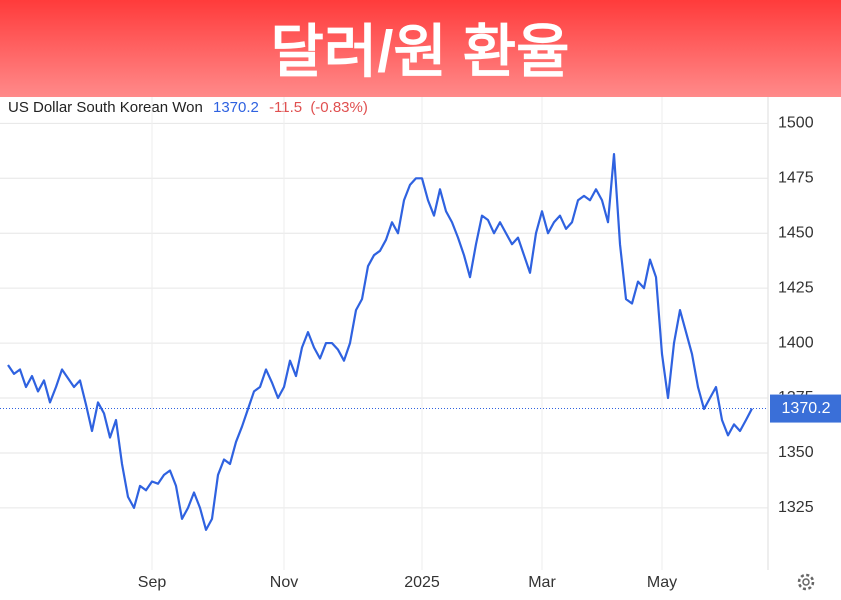 The height and width of the screenshot is (600, 841). Describe the element at coordinates (796, 452) in the screenshot. I see `y-tick-label: 1350` at that location.